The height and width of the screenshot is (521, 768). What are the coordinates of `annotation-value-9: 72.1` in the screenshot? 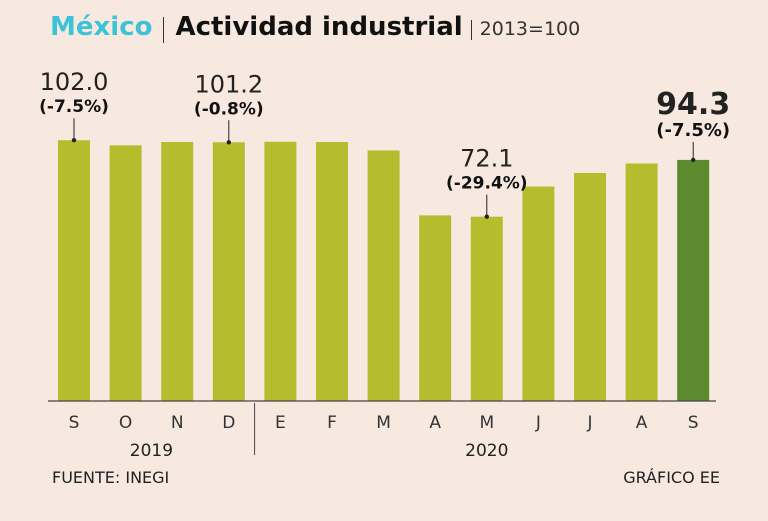 It's located at (486, 159).